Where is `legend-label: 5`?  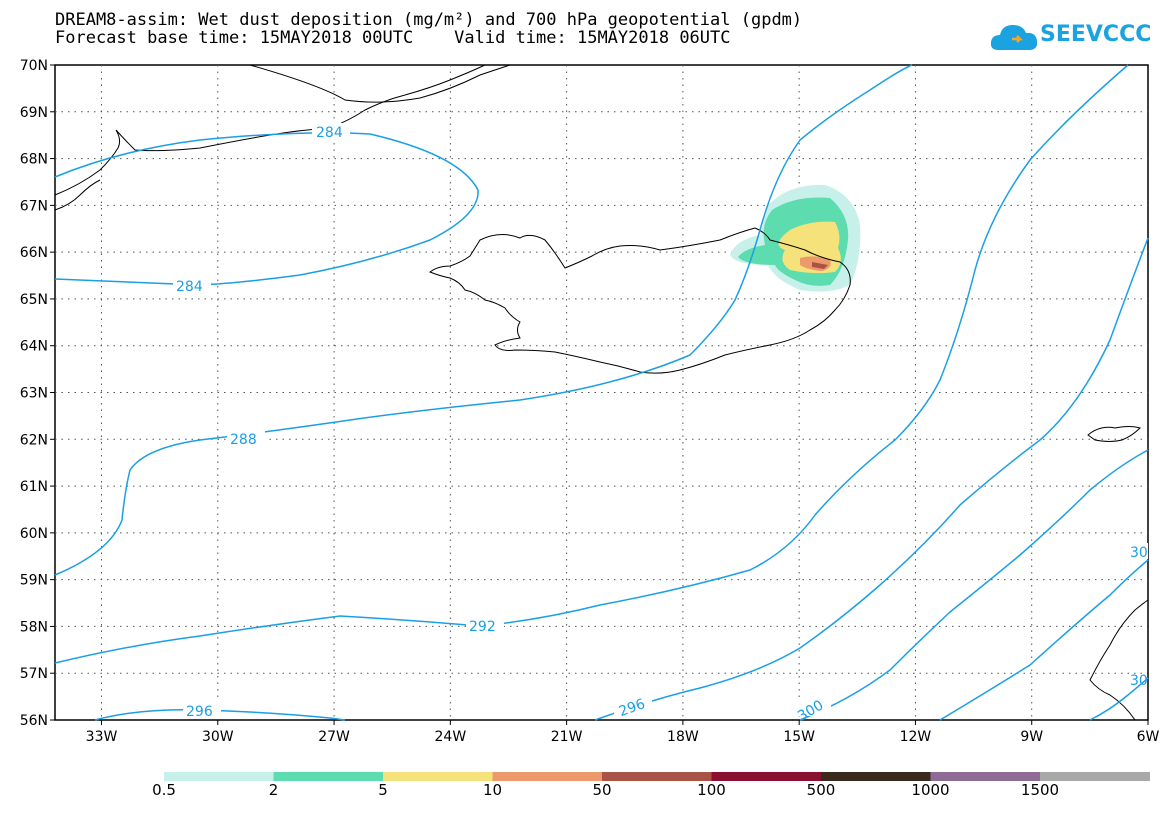 legend-label: 5 is located at coordinates (383, 790).